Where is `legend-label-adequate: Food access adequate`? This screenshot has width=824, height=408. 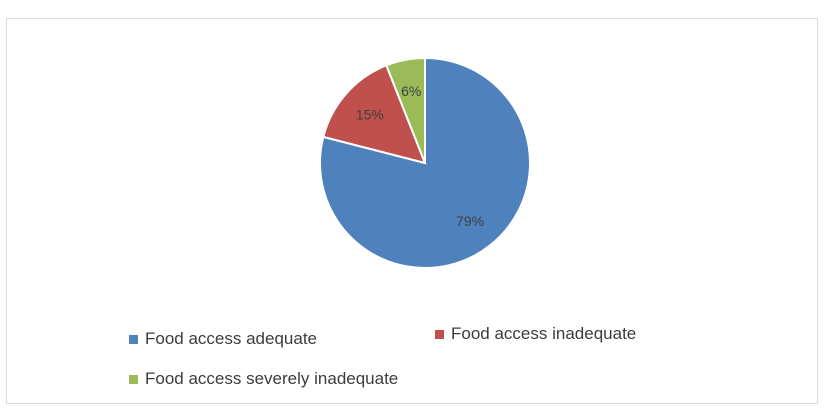
legend-label-adequate: Food access adequate is located at coordinates (231, 338).